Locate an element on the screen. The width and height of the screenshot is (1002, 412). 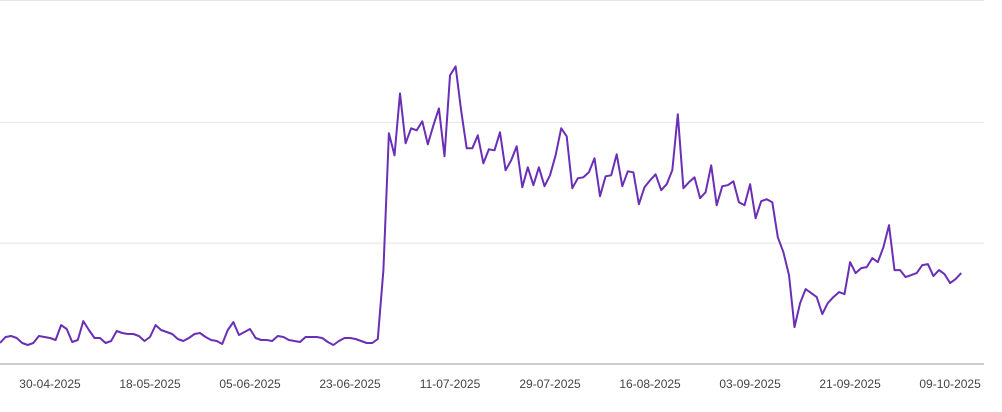
x-tick-label: 23-06-2025 is located at coordinates (350, 384).